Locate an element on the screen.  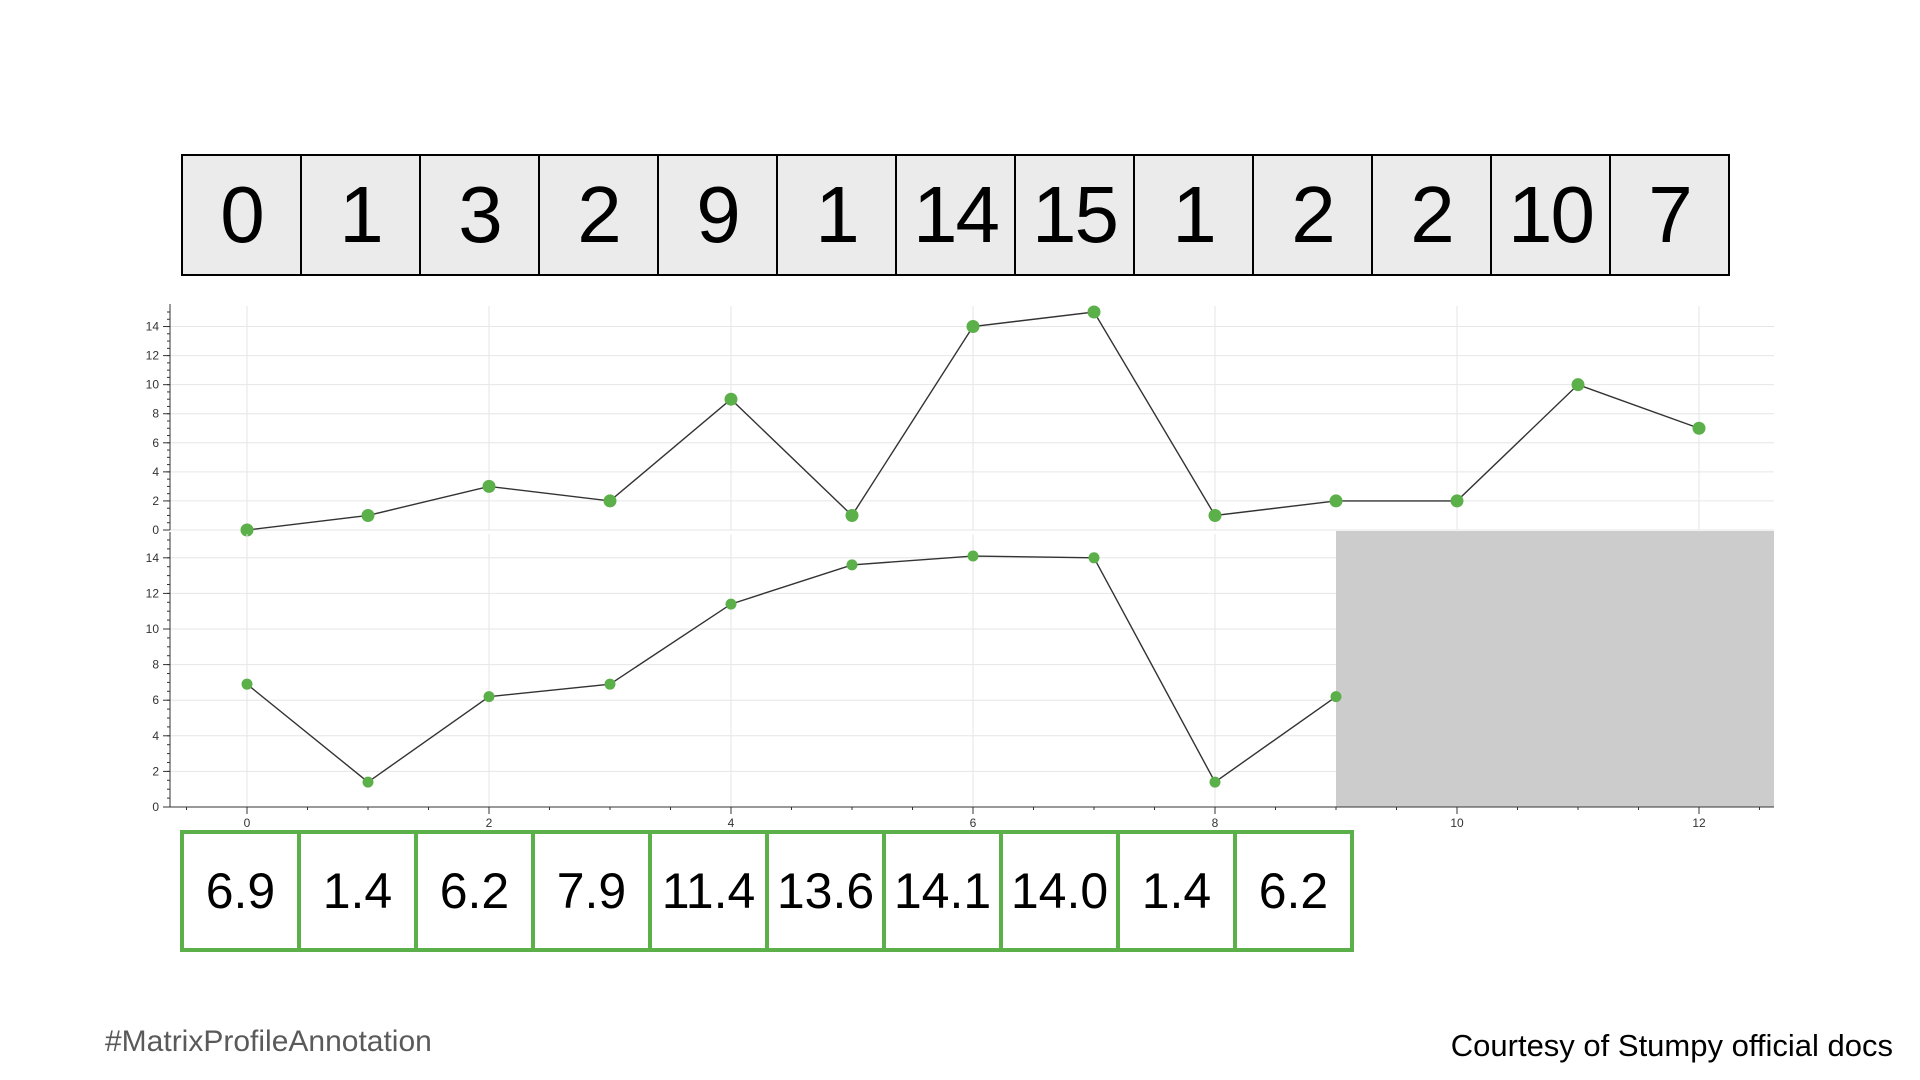
time-series-values-row: 0 1 3 2 9 1 14 15 1 2 2 10 7 is located at coordinates (955, 215).